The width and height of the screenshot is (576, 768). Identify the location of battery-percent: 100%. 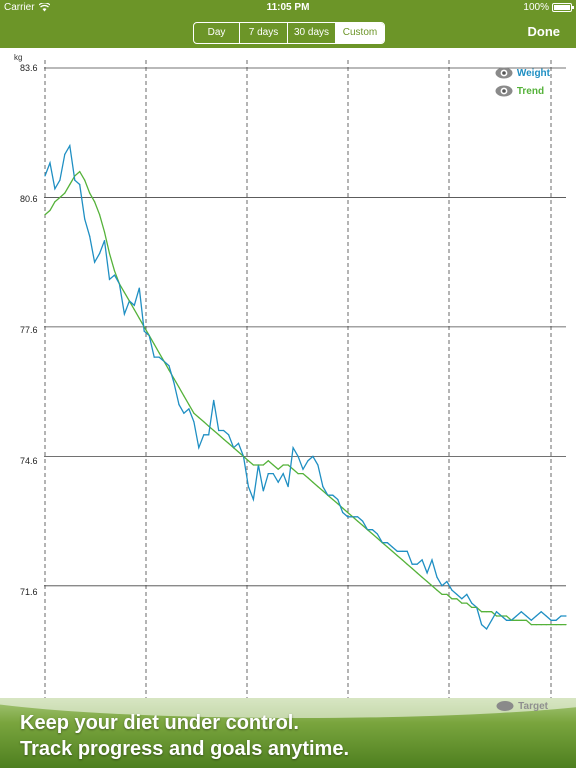
(536, 7).